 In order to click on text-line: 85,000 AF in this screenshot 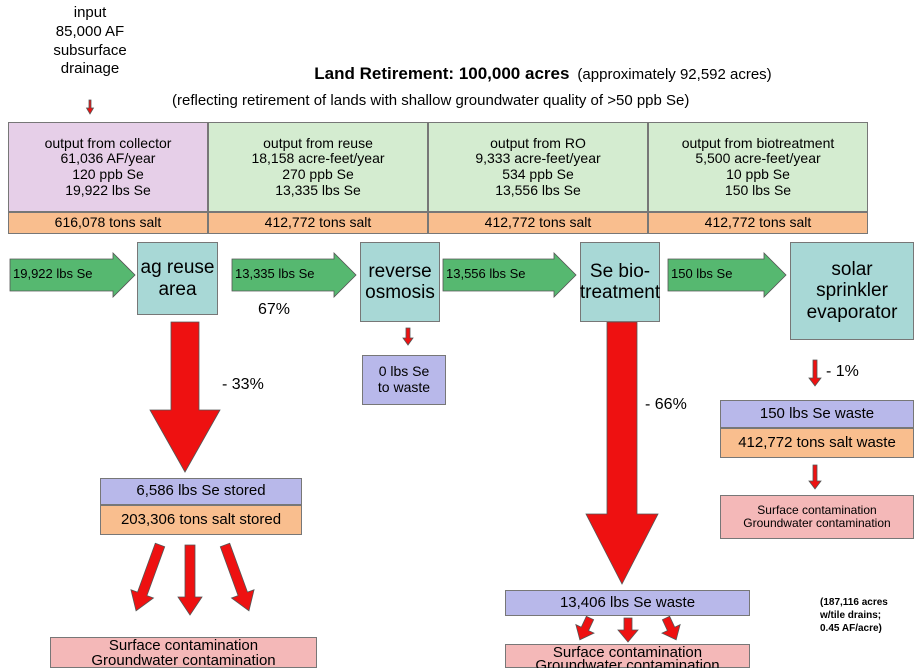, I will do `click(90, 31)`.